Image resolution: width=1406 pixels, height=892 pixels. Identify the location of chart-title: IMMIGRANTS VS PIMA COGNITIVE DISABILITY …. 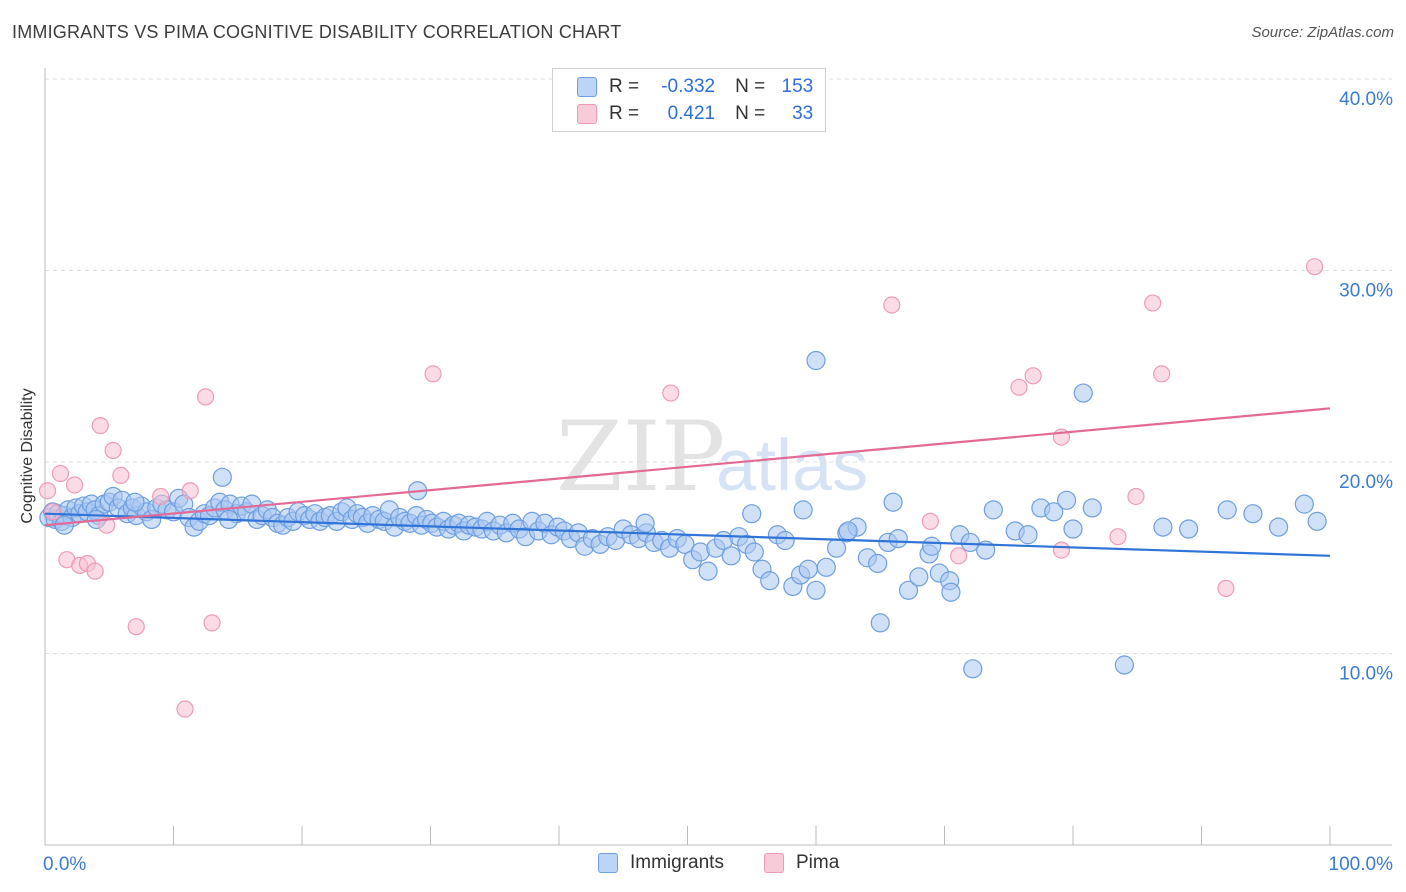
(317, 32).